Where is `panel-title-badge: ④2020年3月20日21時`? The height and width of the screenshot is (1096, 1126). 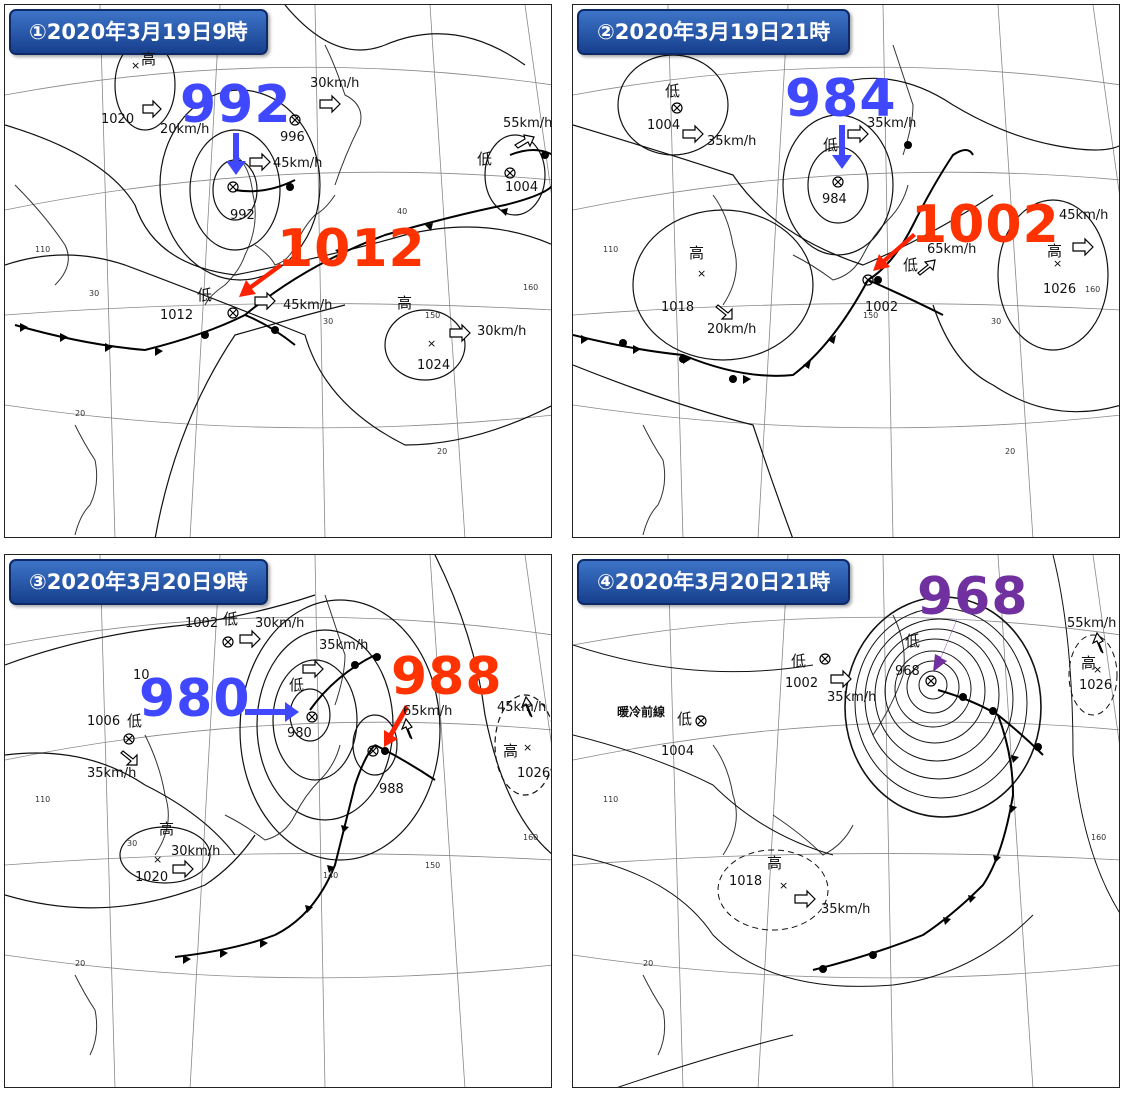
panel-title-badge: ④2020年3月20日21時 is located at coordinates (714, 582).